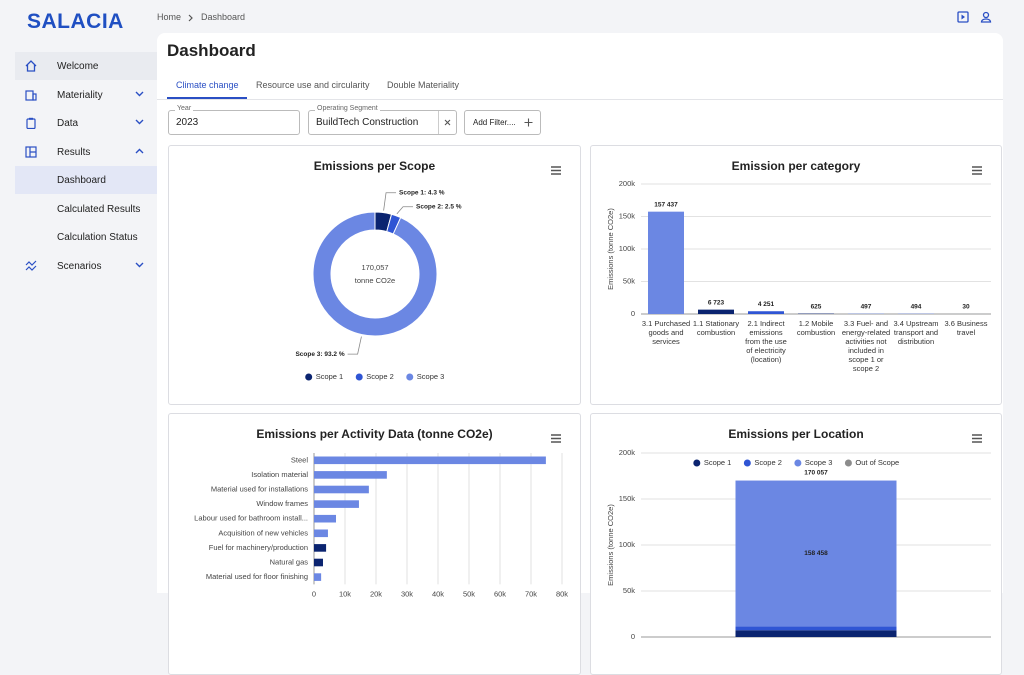  What do you see at coordinates (438, 593) in the screenshot?
I see `x-tick-label: 40k` at bounding box center [438, 593].